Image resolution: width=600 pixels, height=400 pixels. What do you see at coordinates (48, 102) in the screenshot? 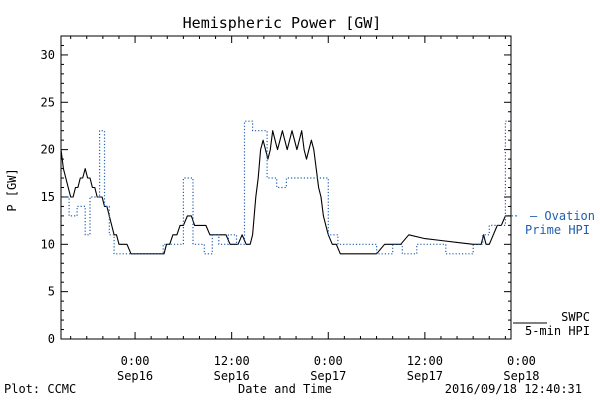
I see `y-tick-label: 25` at bounding box center [48, 102].